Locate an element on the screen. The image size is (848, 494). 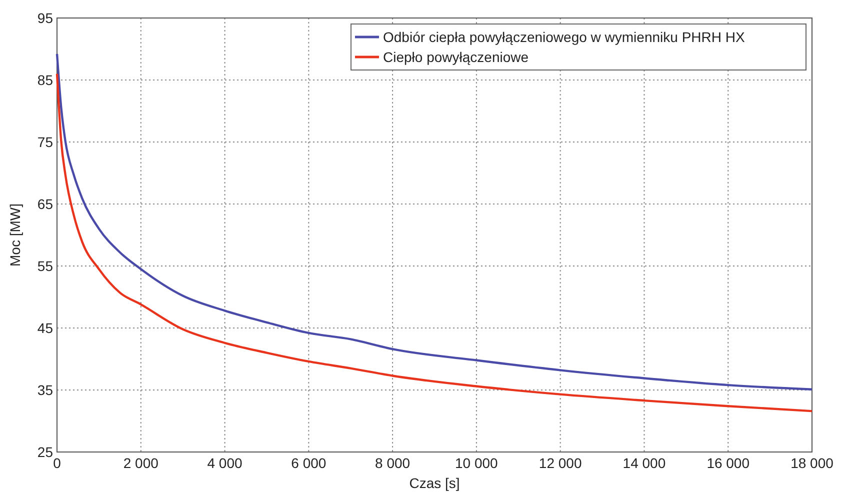
x-tick-label: 6 000 is located at coordinates (308, 463).